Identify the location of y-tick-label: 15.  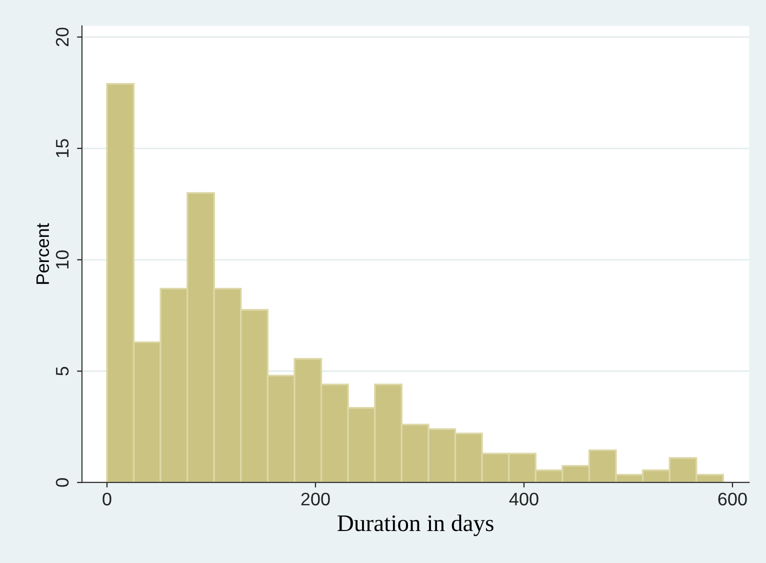
(62, 148).